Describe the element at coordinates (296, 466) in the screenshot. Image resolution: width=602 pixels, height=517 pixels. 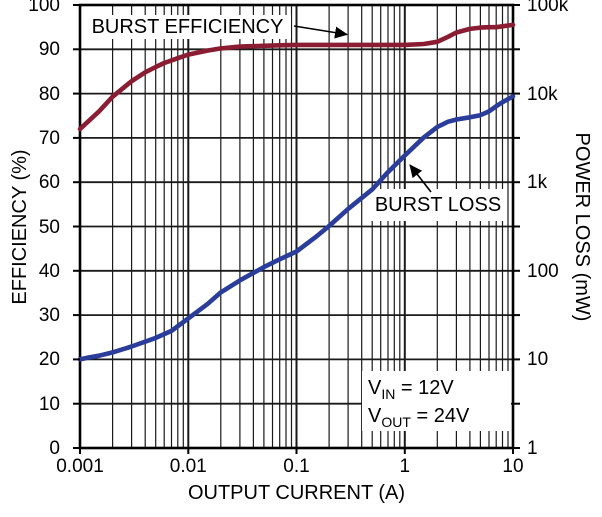
I see `x-tick-label: 0.1` at that location.